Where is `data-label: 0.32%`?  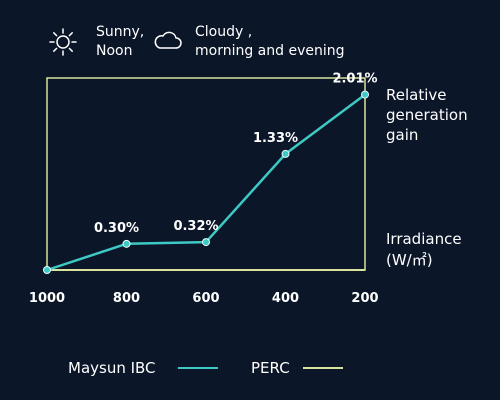 data-label: 0.32% is located at coordinates (195, 226).